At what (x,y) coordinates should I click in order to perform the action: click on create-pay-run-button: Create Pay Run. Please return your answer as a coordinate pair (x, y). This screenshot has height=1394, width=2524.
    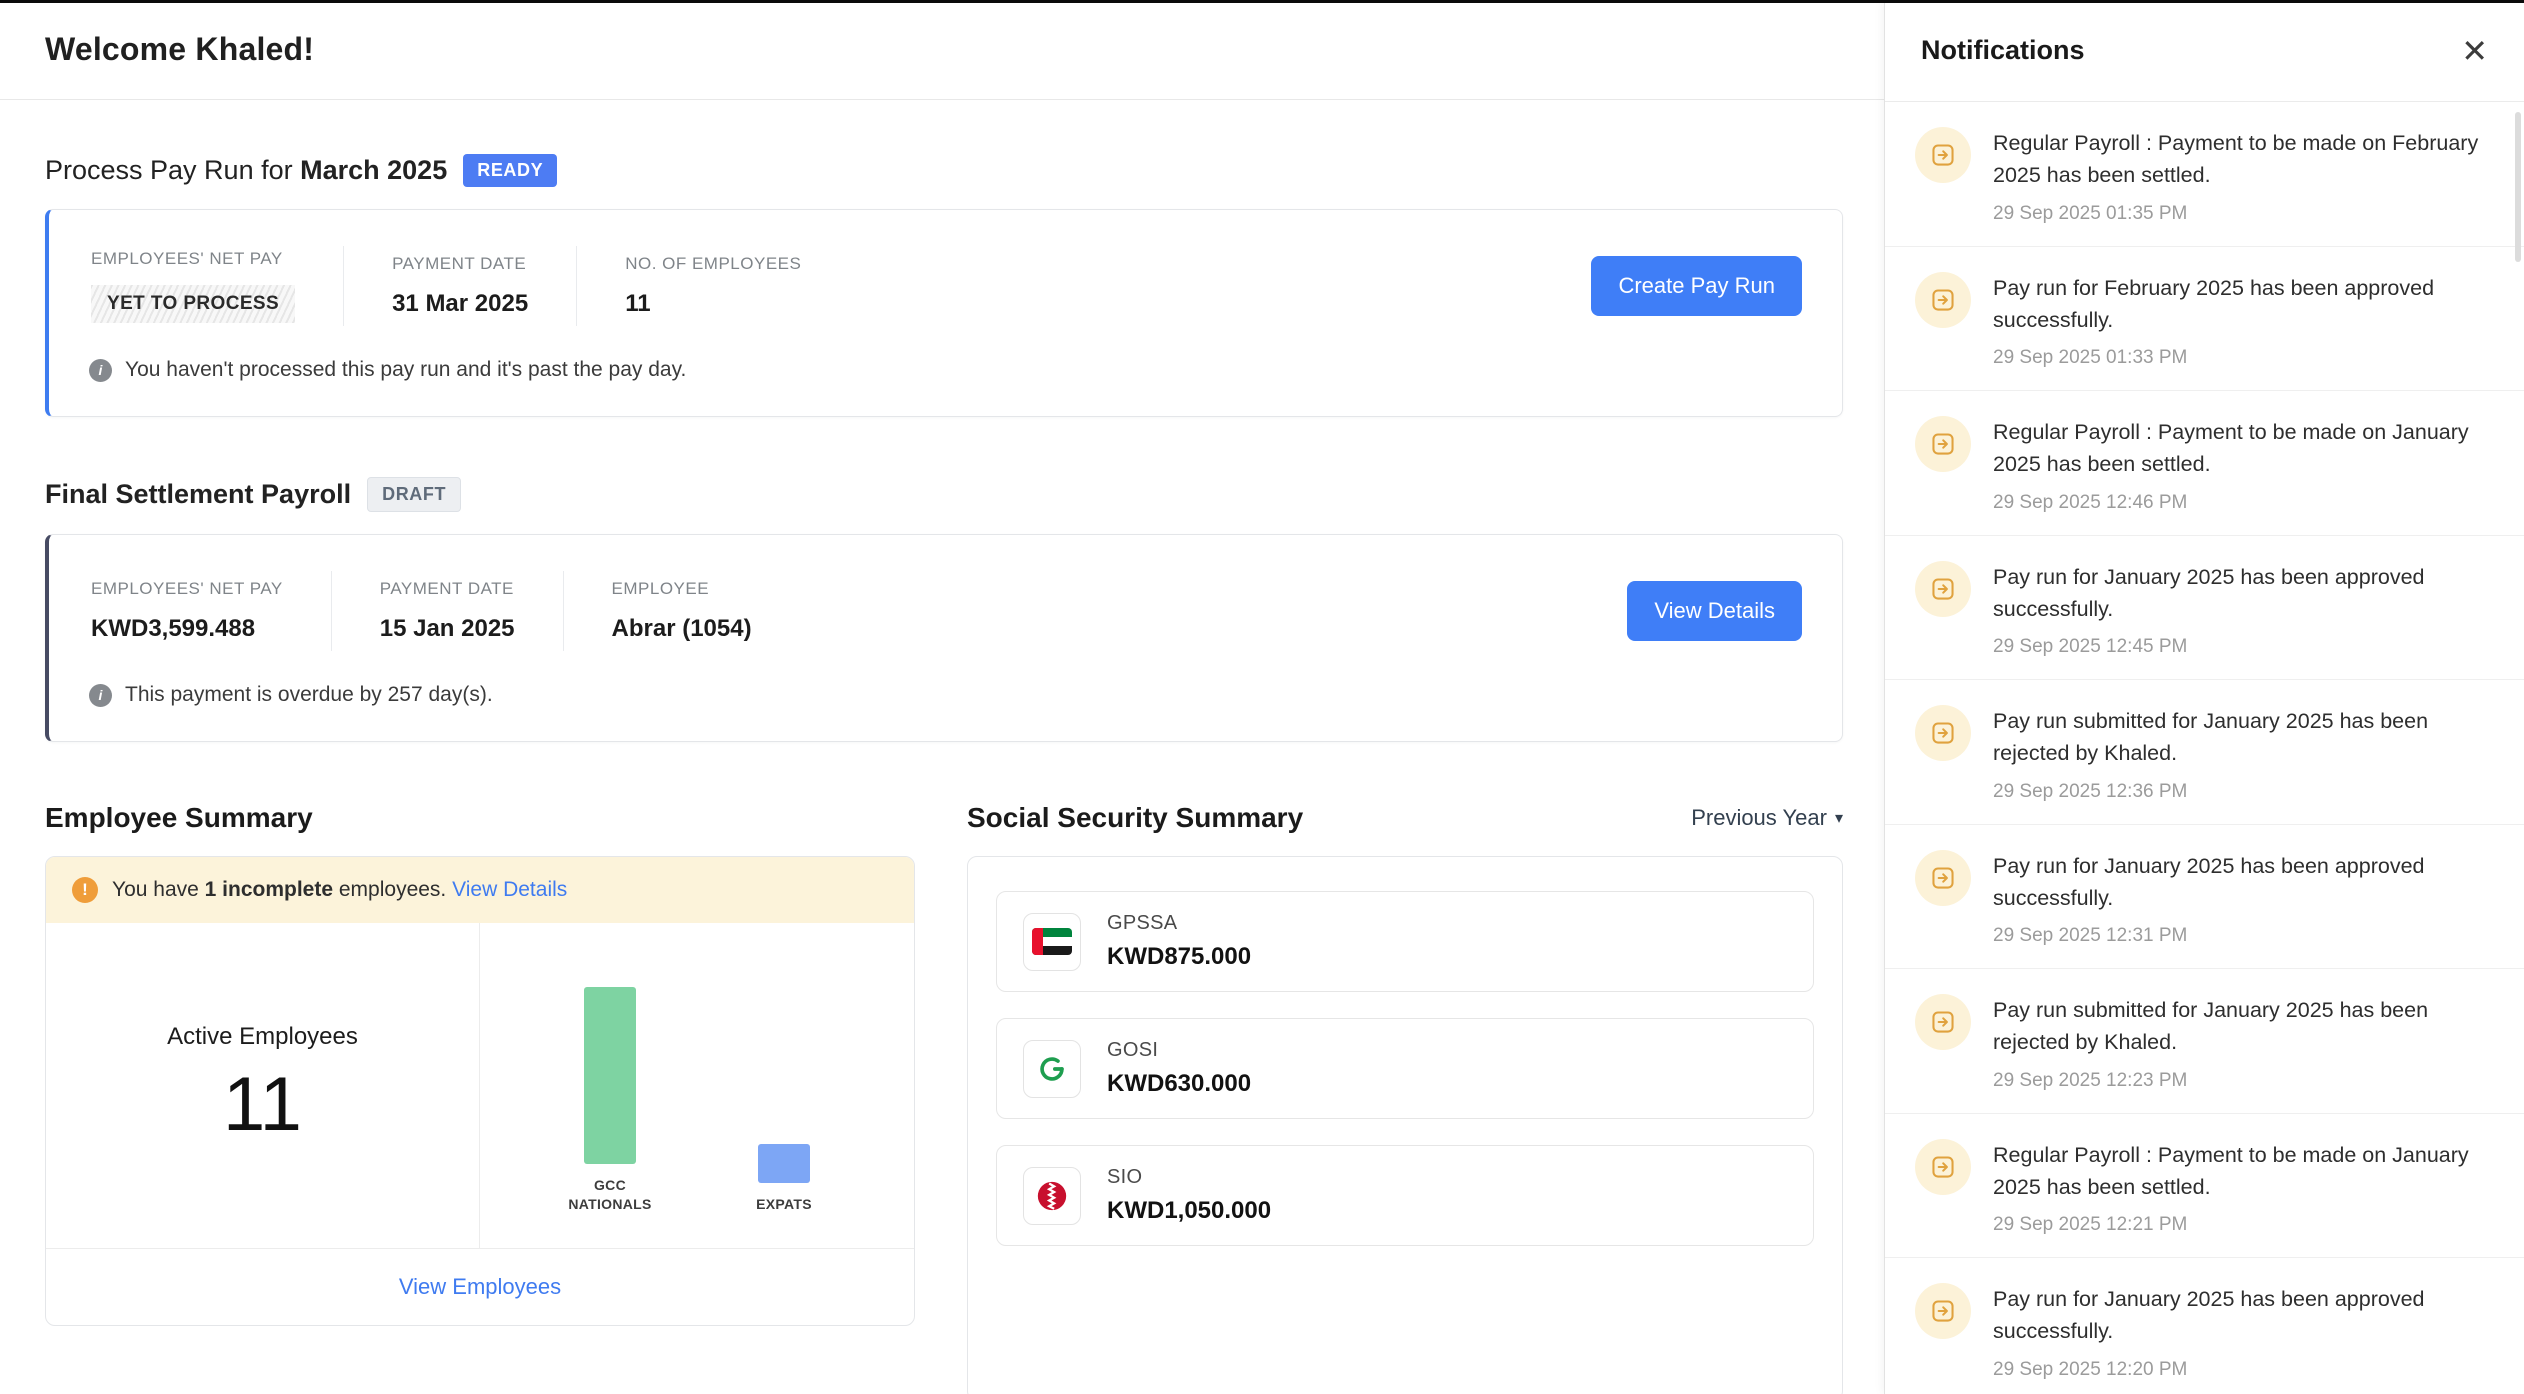
    Looking at the image, I should click on (1696, 286).